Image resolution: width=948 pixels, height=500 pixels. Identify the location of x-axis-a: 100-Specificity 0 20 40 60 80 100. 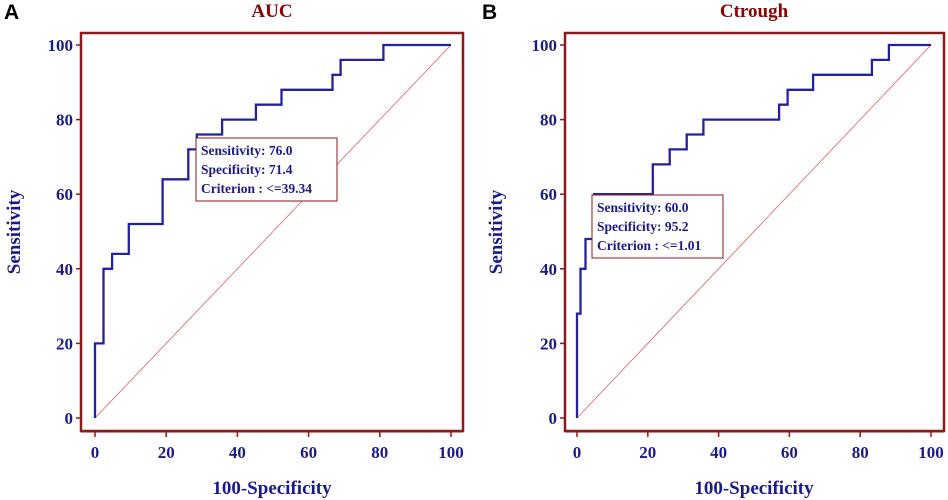
(277, 465).